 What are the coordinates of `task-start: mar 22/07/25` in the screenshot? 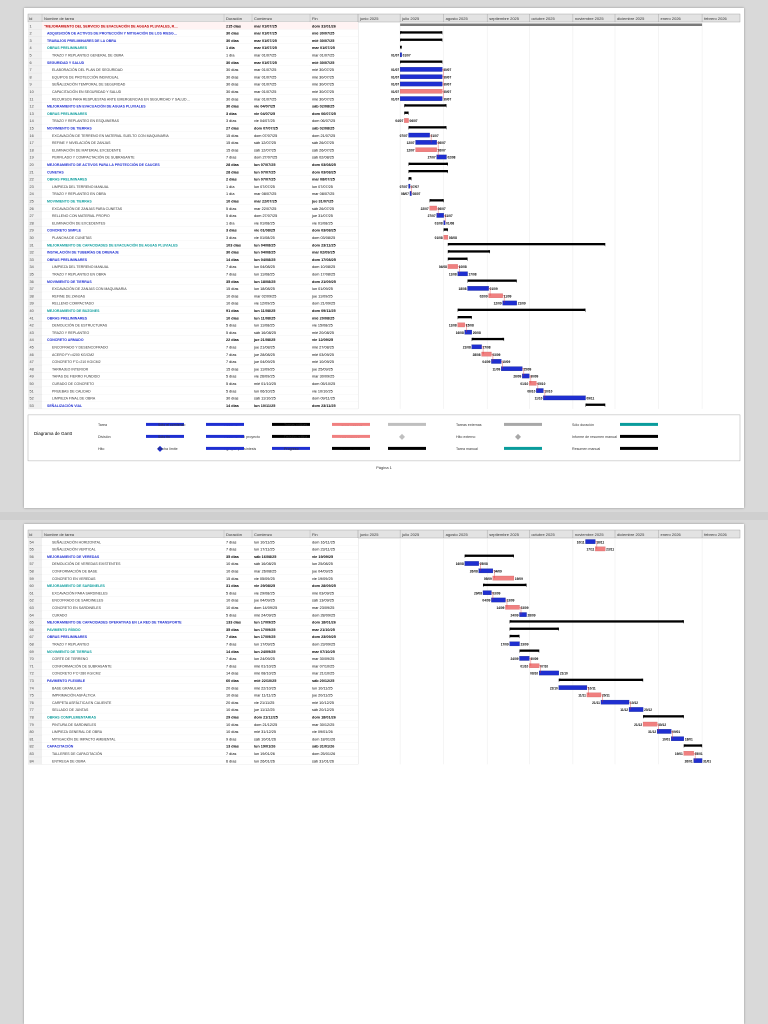 It's located at (265, 202).